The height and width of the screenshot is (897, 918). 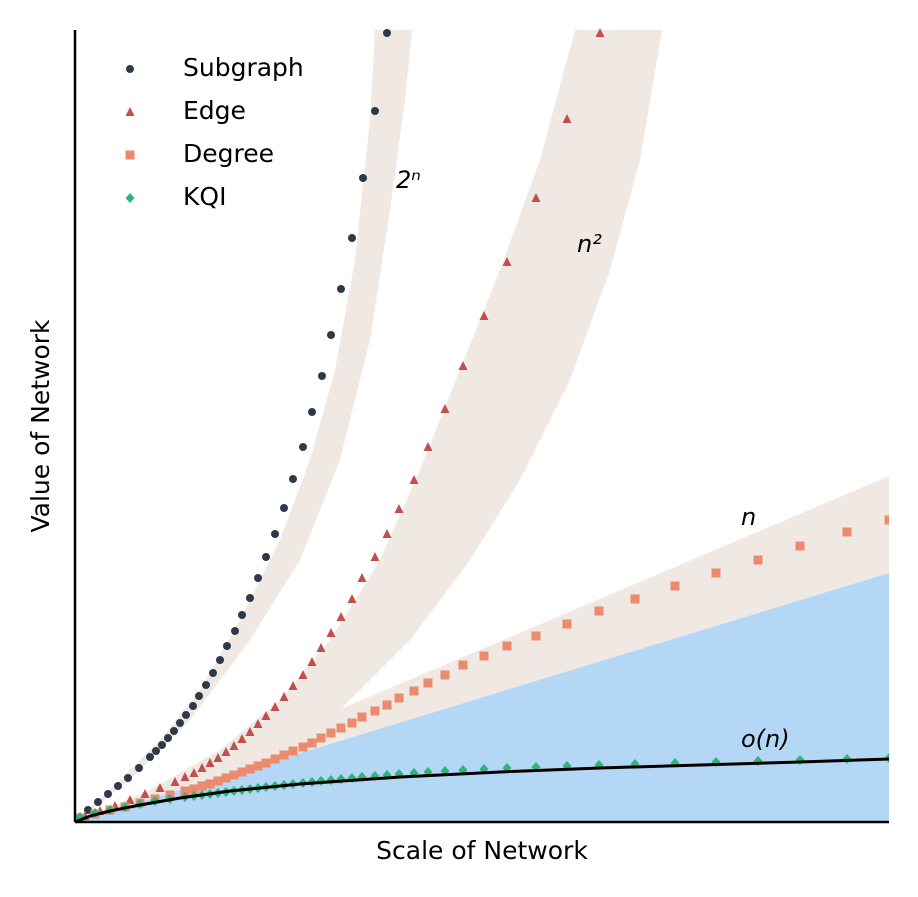 What do you see at coordinates (748, 517) in the screenshot?
I see `annotation: n` at bounding box center [748, 517].